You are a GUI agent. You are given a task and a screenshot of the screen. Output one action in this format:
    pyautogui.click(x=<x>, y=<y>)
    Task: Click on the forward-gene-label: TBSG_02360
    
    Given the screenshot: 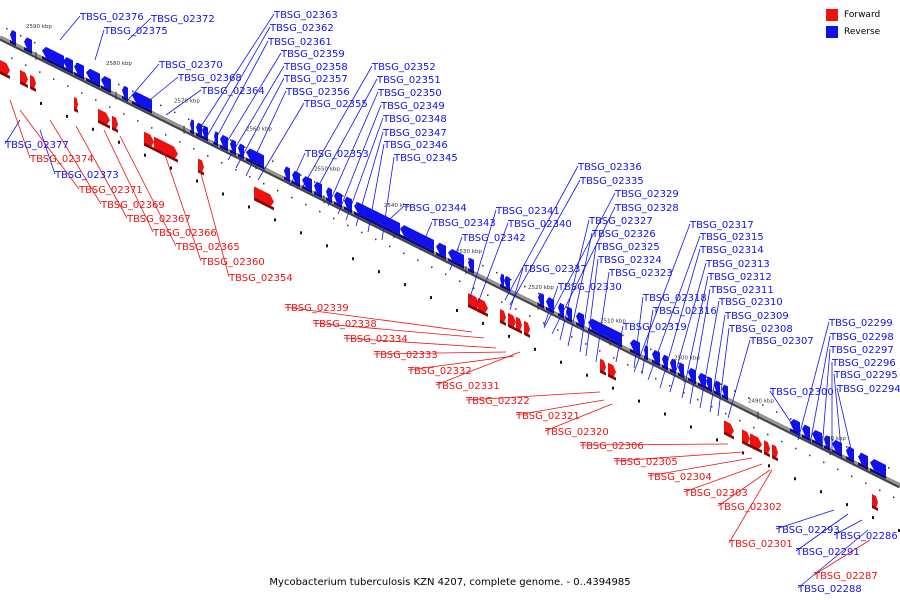 What is the action you would take?
    pyautogui.click(x=232, y=262)
    